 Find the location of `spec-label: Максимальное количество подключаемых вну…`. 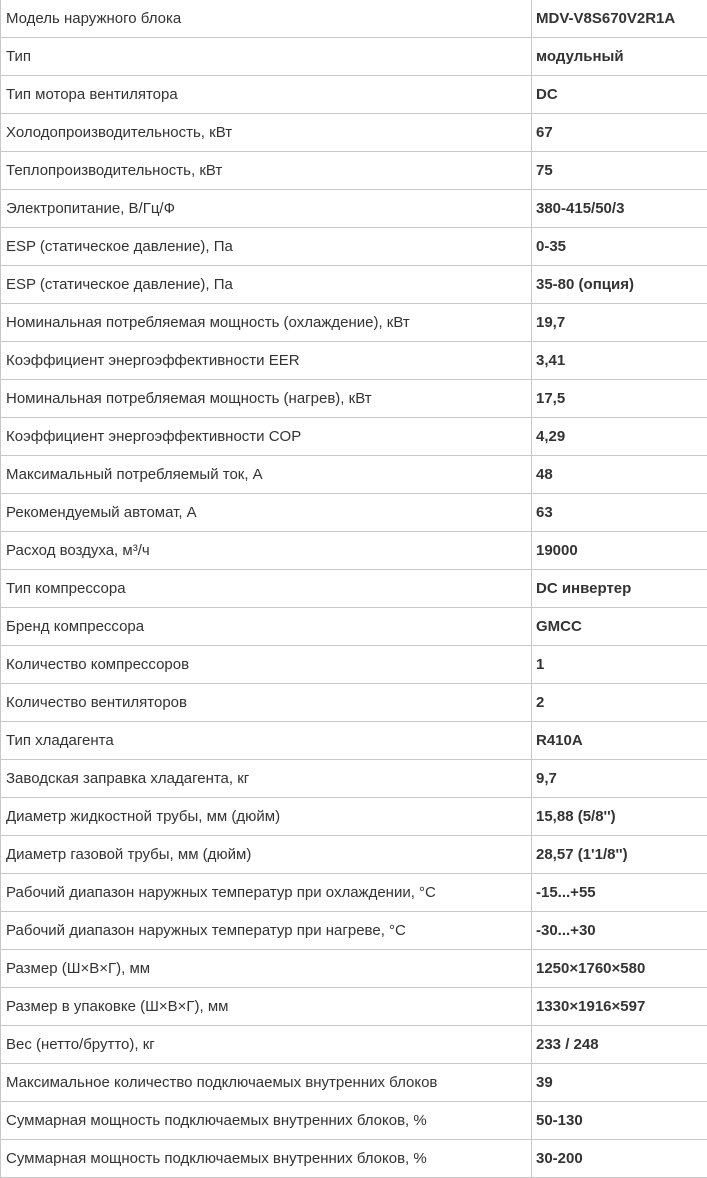

spec-label: Максимальное количество подключаемых вну… is located at coordinates (266, 1083).